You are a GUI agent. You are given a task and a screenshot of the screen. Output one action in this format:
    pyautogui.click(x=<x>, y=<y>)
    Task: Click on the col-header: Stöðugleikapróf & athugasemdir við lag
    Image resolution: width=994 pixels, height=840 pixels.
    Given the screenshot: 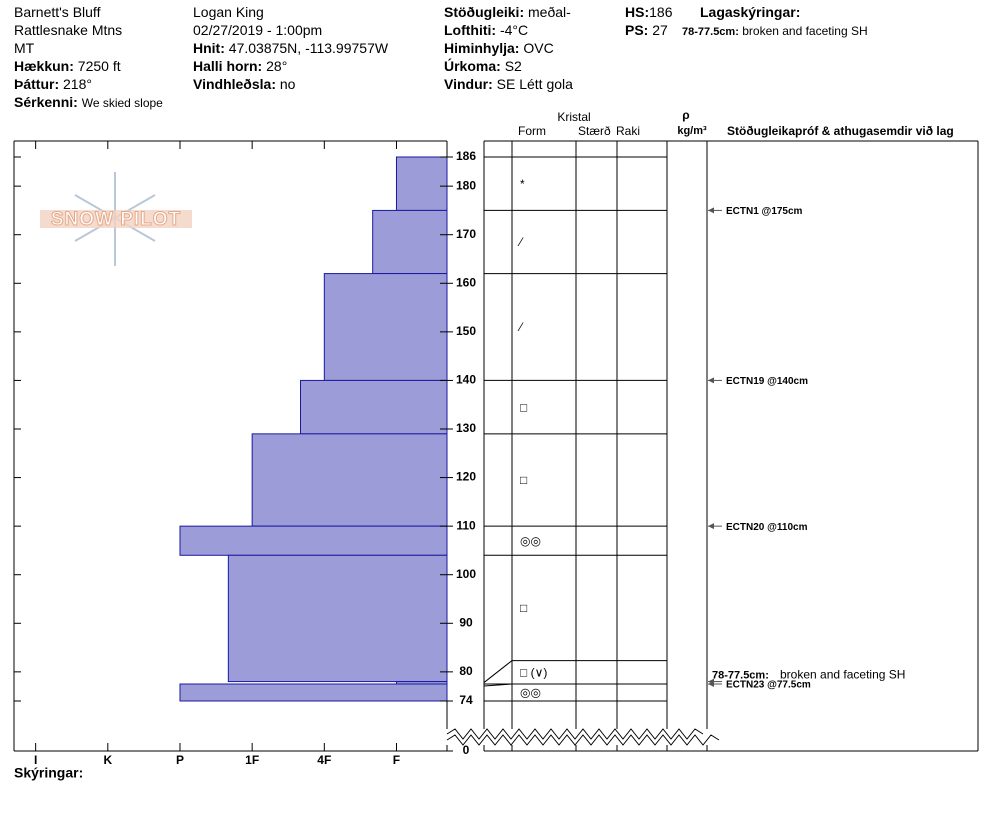 What is the action you would take?
    pyautogui.click(x=840, y=131)
    